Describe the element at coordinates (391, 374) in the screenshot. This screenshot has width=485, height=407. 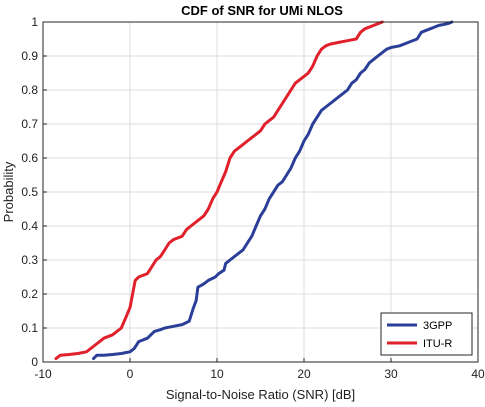
I see `x-tick-label: 30` at that location.